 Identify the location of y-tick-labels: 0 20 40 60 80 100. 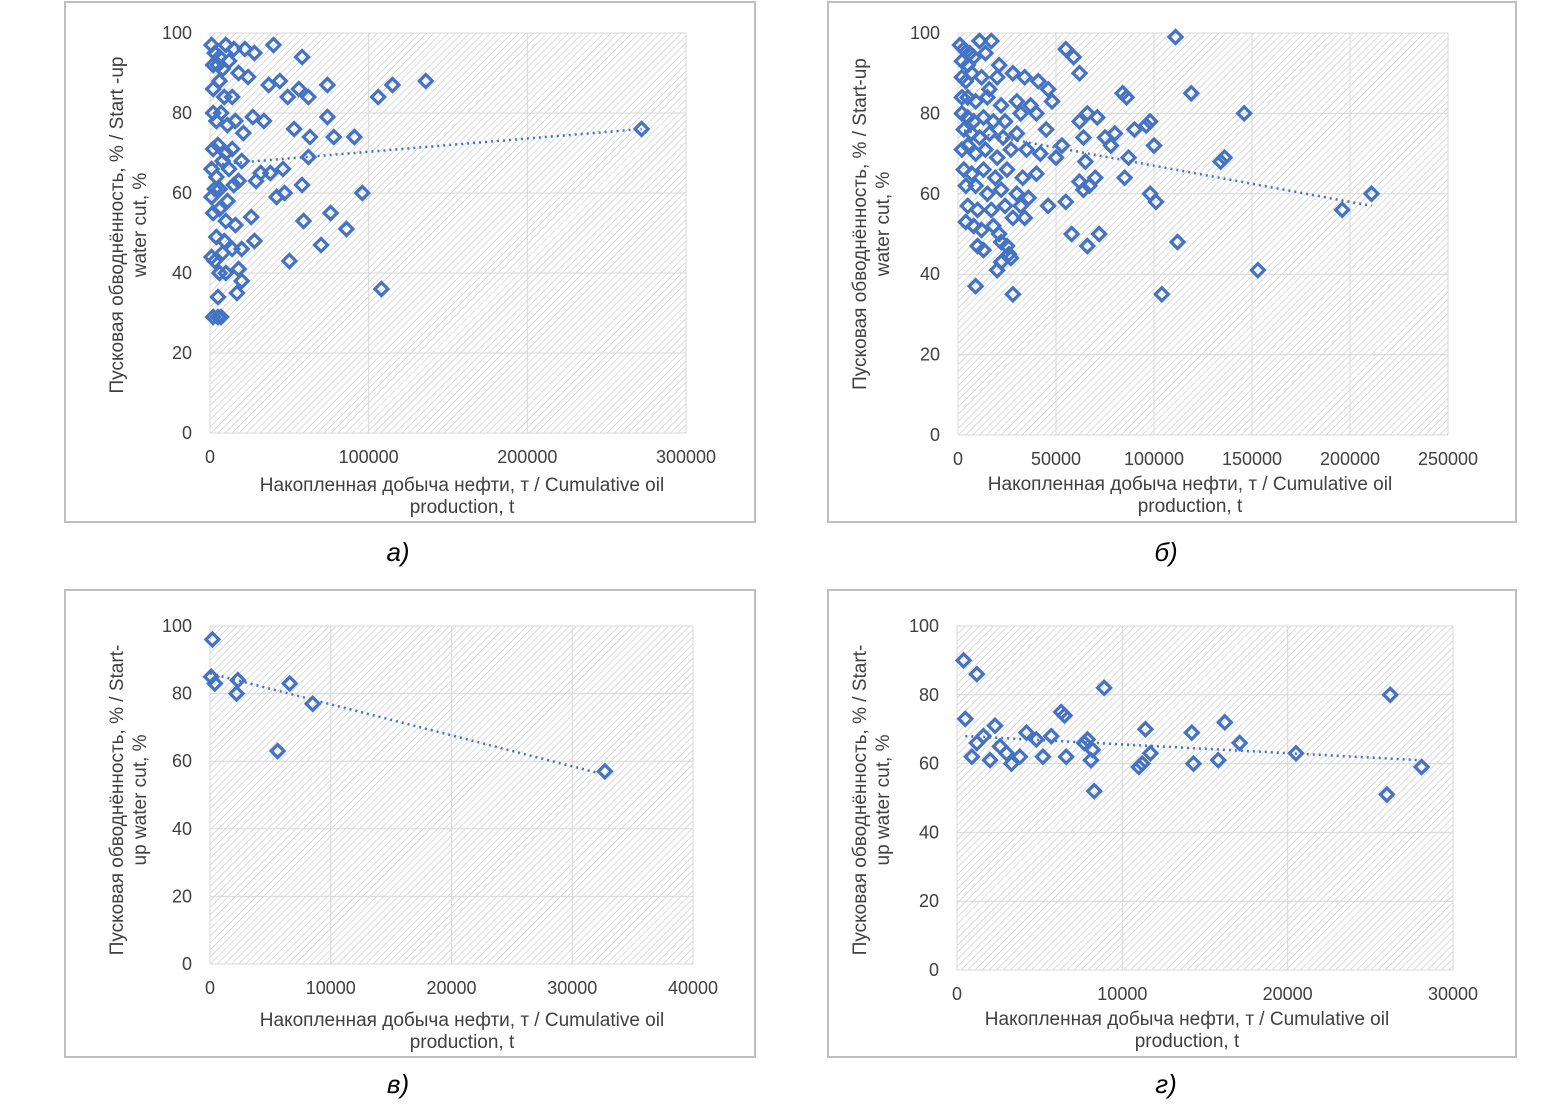
(924, 798).